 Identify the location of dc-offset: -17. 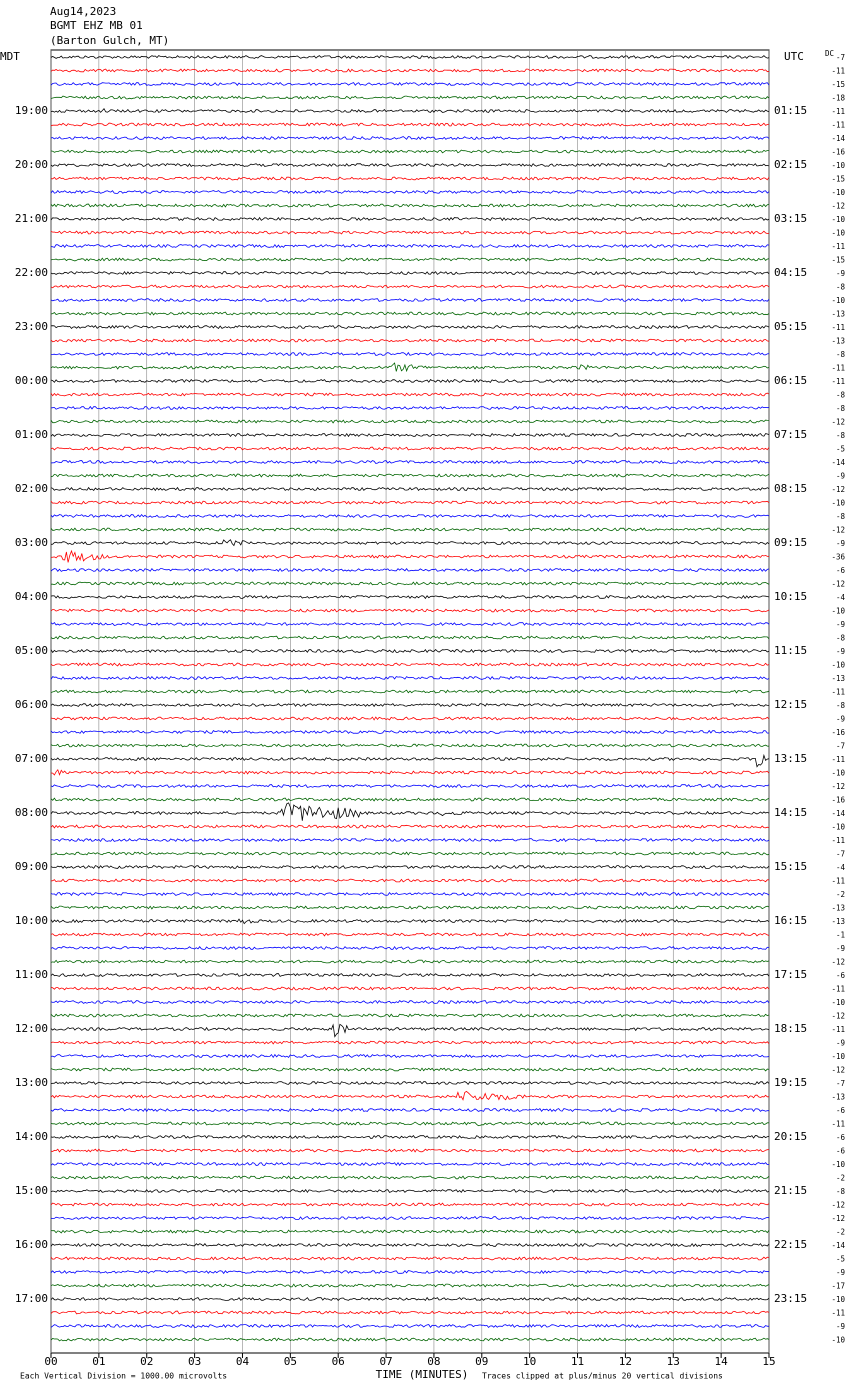
(838, 1286).